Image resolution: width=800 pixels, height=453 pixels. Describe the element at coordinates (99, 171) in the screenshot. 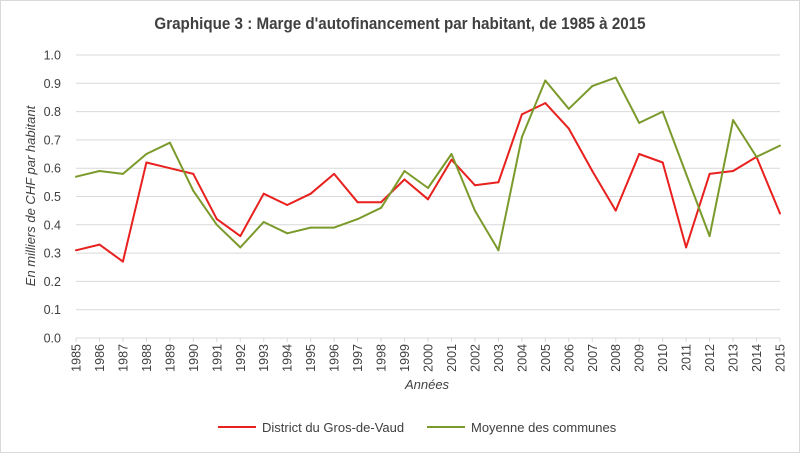

I see `moyenne-point-1986` at that location.